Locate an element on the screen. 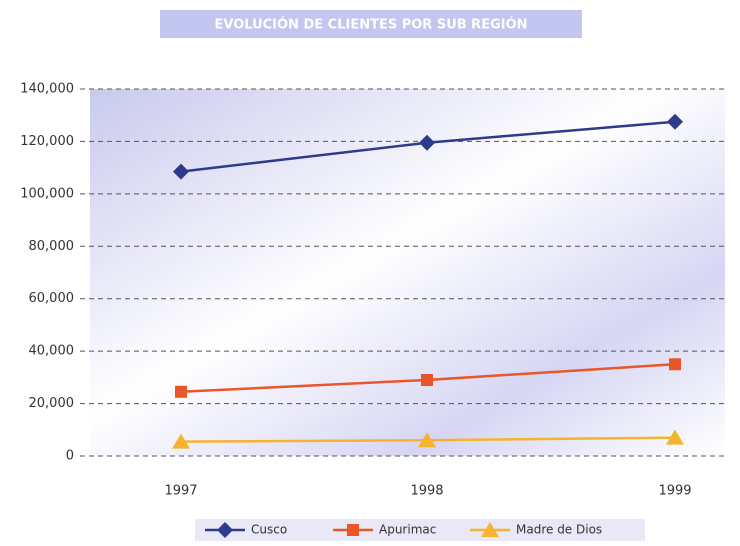 The image size is (740, 546). y-tick-label: 100,000 is located at coordinates (47, 193).